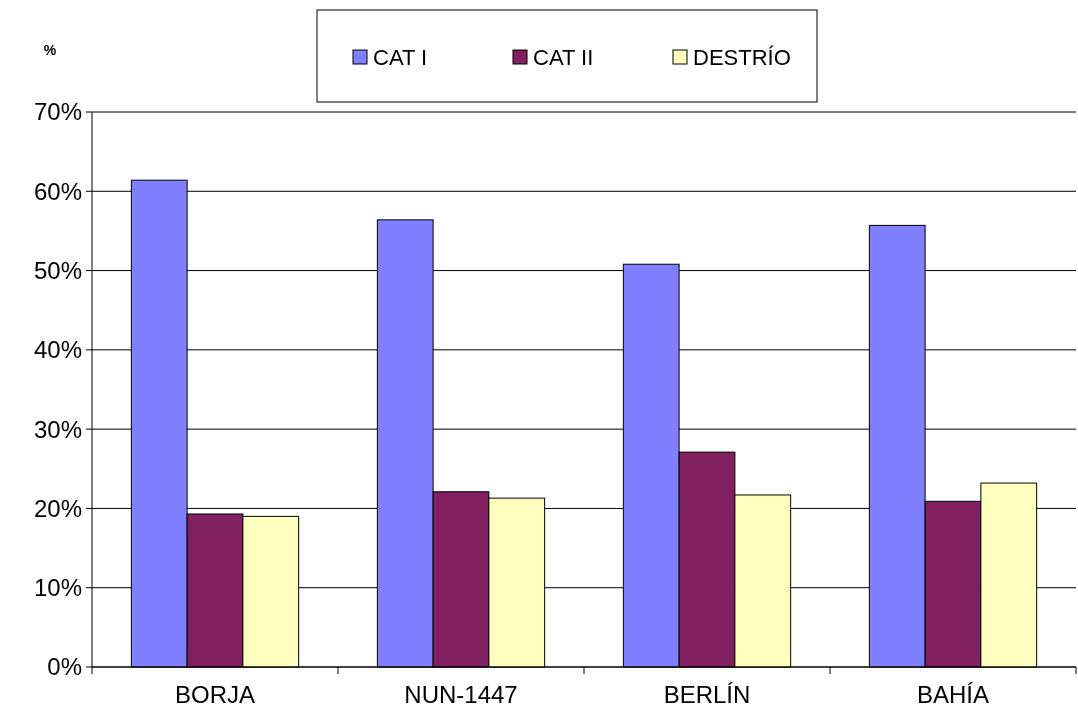  What do you see at coordinates (563, 57) in the screenshot?
I see `legend-label: CAT II` at bounding box center [563, 57].